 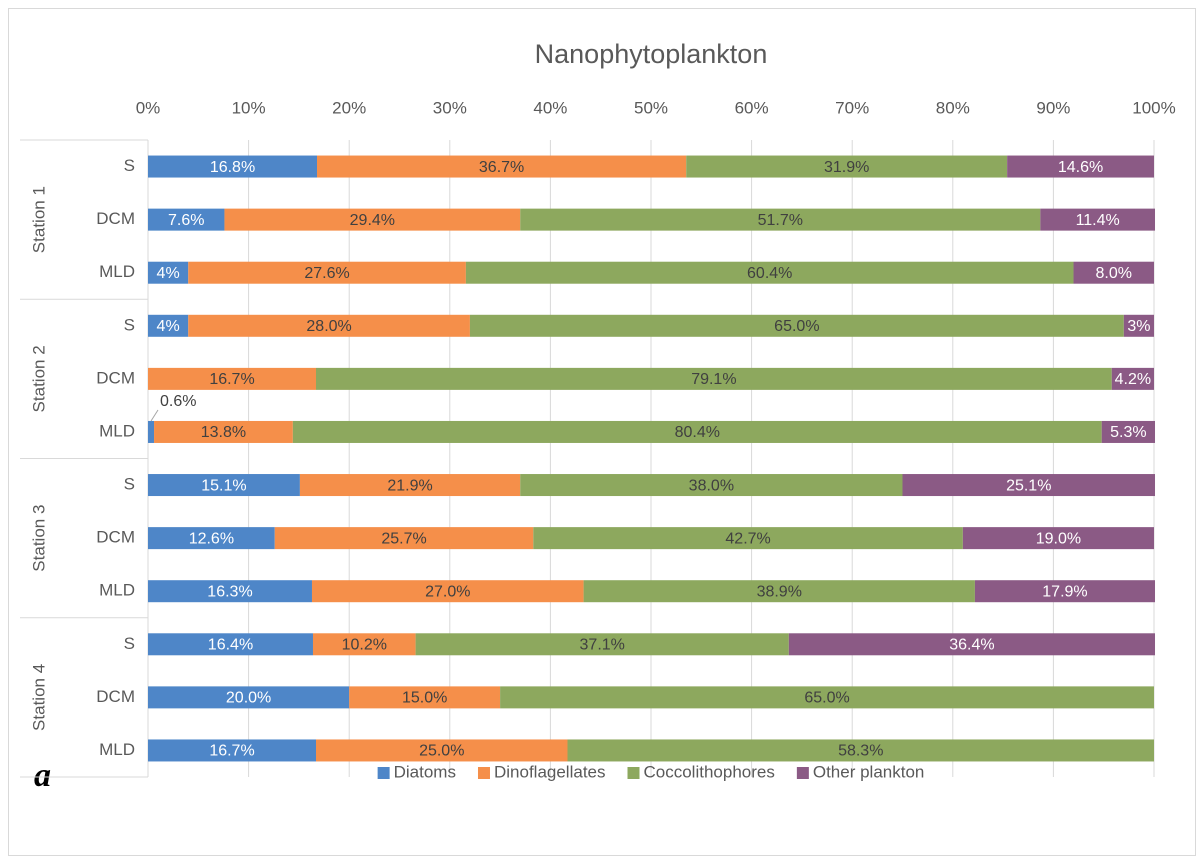 I want to click on data-label: 19.0%, so click(x=1058, y=538).